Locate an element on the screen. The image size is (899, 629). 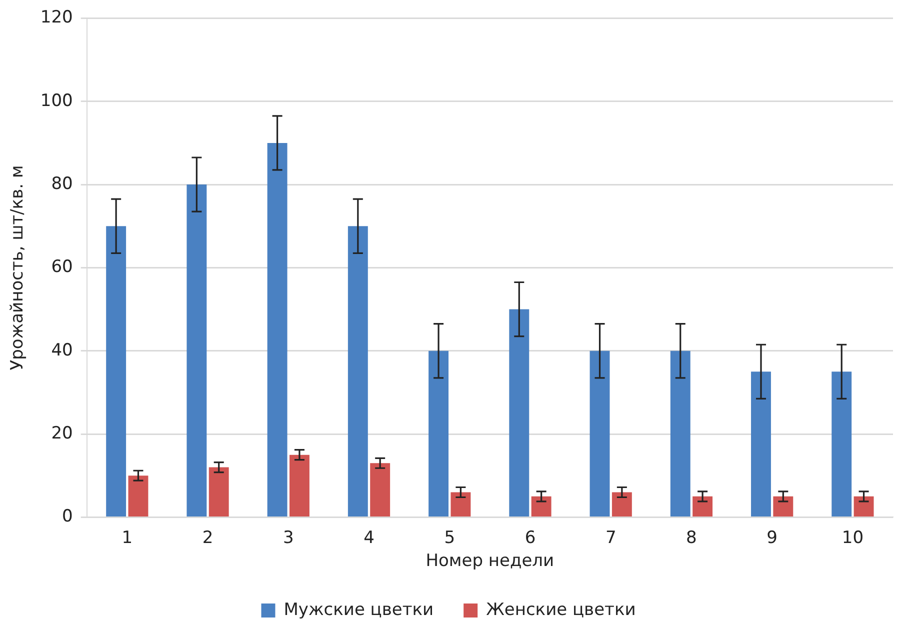
y-tick-label: 120 is located at coordinates (56, 18).